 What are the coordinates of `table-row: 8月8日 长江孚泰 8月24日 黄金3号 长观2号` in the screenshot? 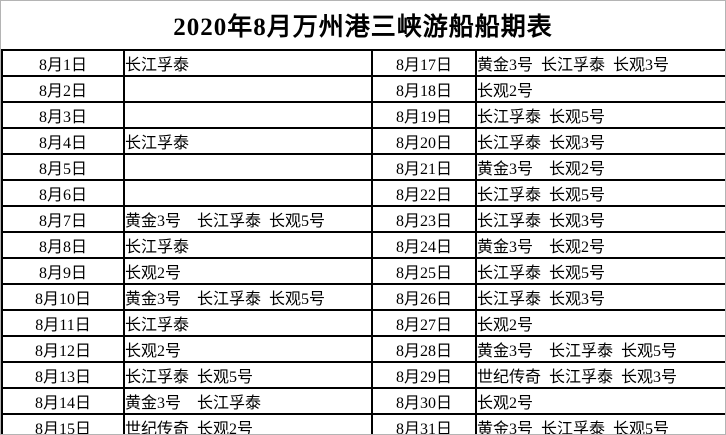 It's located at (363, 245).